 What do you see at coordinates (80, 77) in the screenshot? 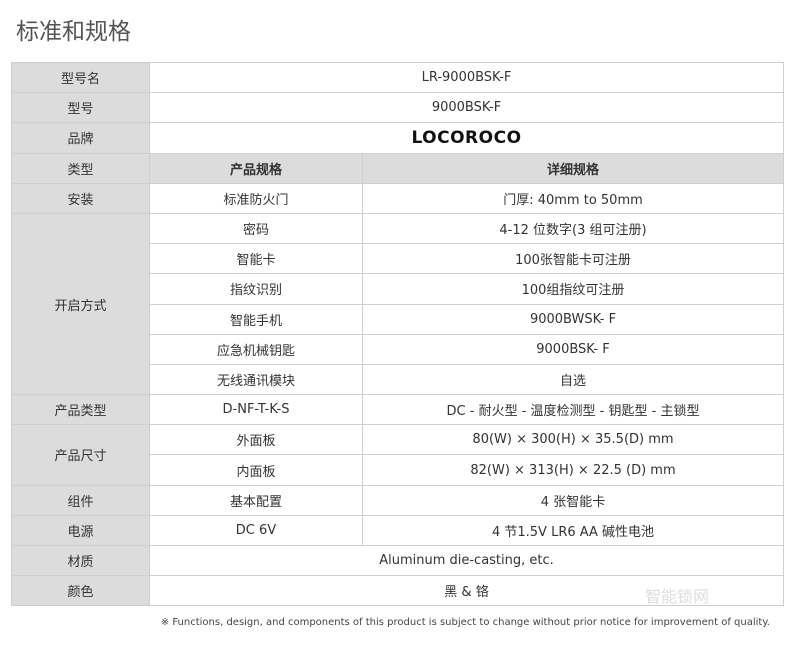
I see `row-label: 型号名` at bounding box center [80, 77].